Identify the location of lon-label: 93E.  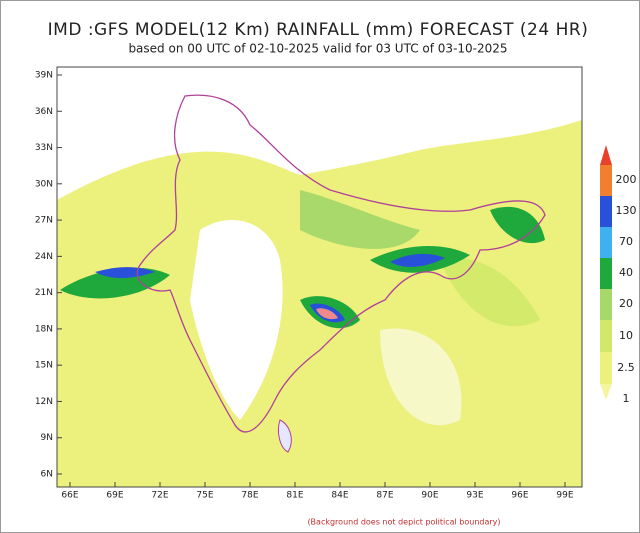
(474, 496).